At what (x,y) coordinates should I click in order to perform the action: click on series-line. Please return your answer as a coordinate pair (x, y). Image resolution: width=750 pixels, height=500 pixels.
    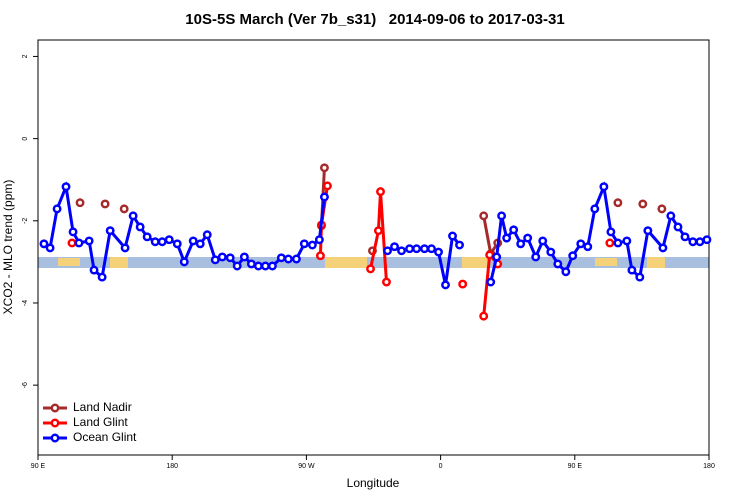
    Looking at the image, I should click on (378, 237).